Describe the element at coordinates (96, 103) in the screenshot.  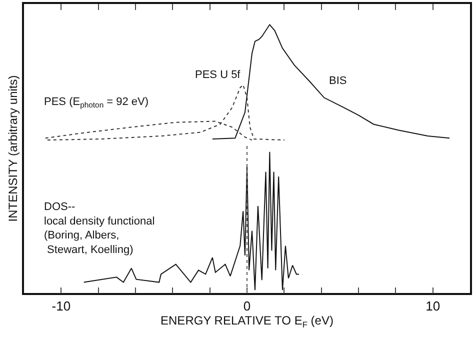
I see `series-label: PES (E$_{photon}$ = 92 eV)` at that location.